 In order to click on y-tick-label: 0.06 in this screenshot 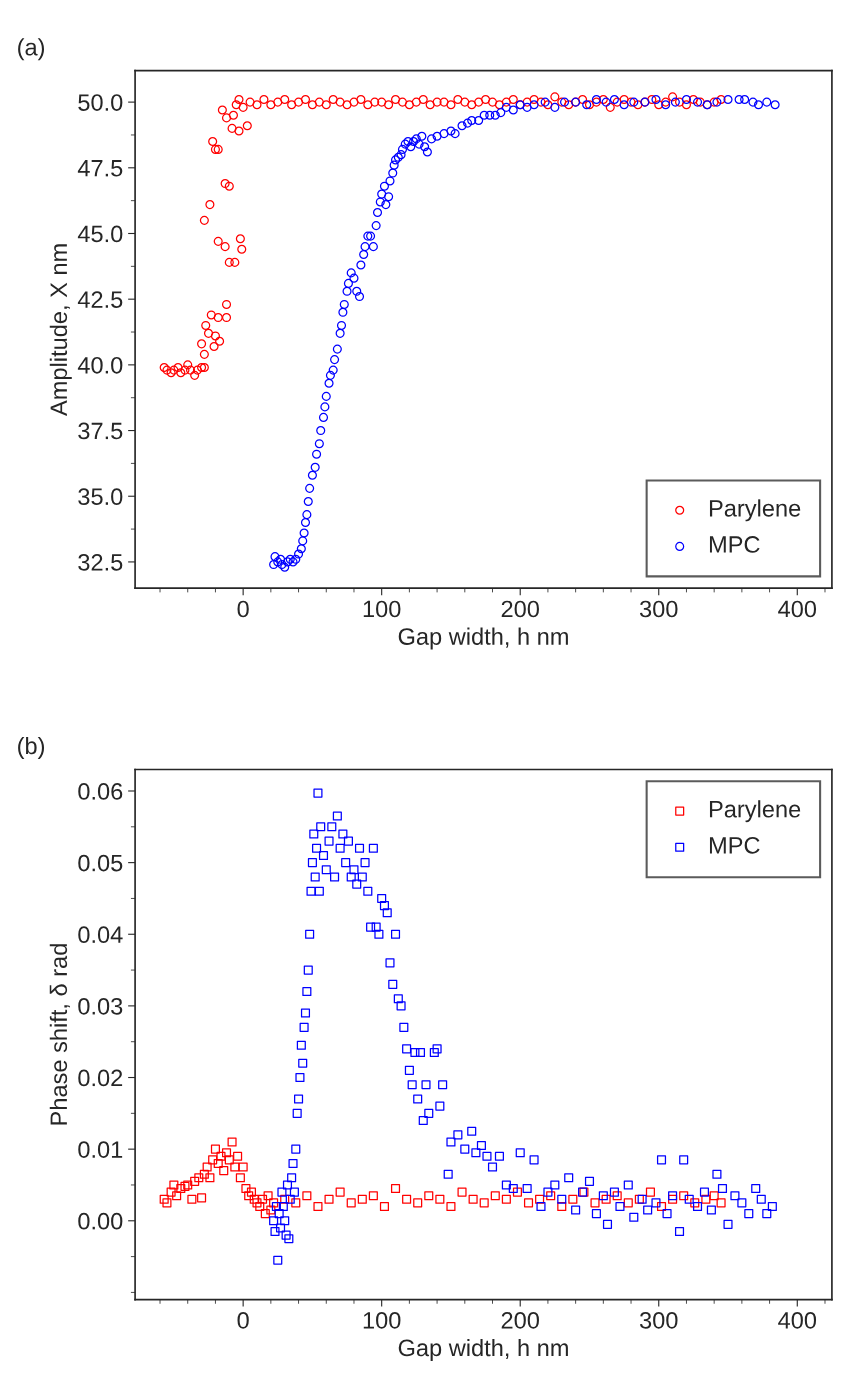, I will do `click(100, 791)`.